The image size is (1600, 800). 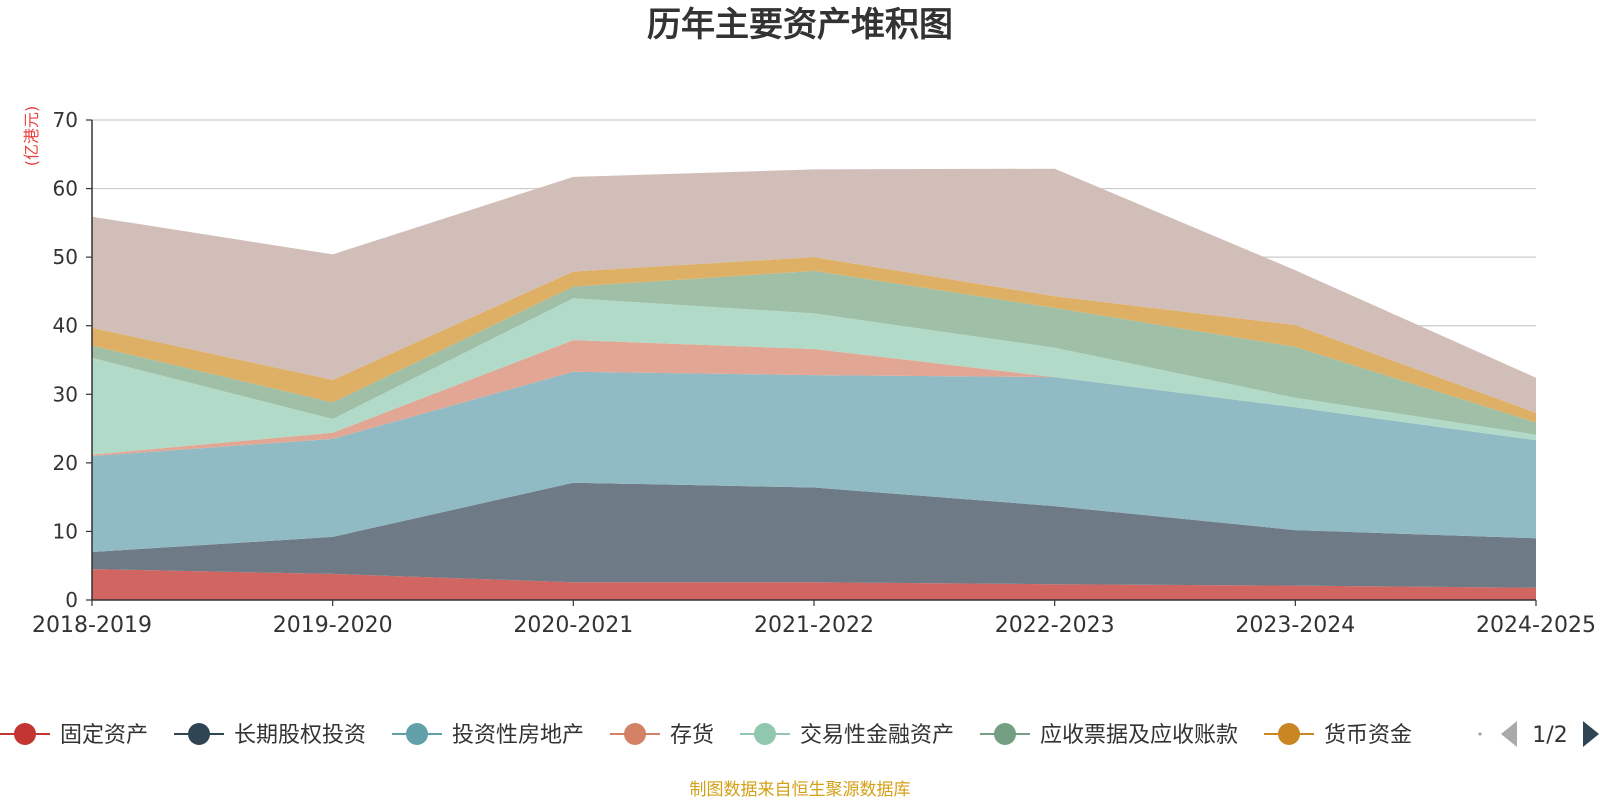 I want to click on x-tick-label: 2019-2020, so click(x=333, y=625).